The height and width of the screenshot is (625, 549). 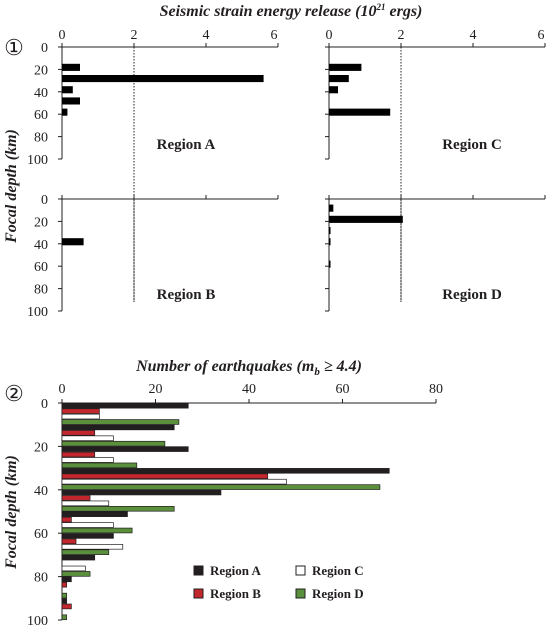 I want to click on panel2-title-base: Number of earthquakes (m, so click(x=224, y=366).